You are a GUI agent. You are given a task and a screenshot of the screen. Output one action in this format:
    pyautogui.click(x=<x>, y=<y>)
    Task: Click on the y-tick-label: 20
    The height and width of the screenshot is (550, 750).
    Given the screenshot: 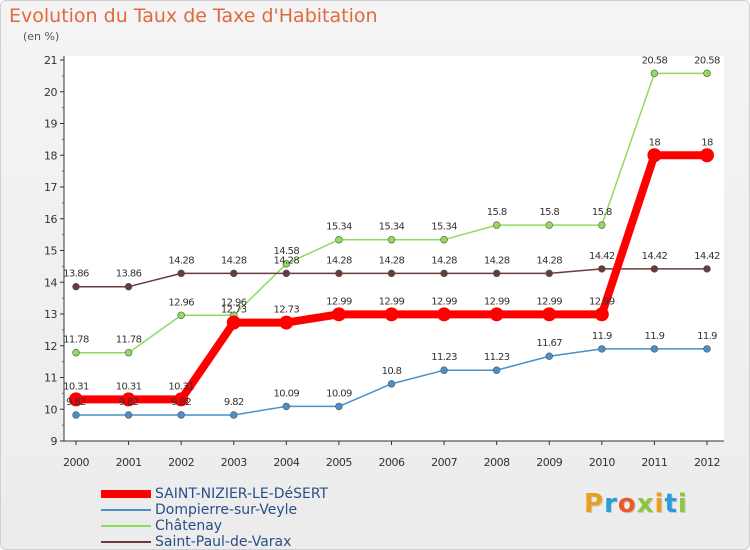 What is the action you would take?
    pyautogui.click(x=50, y=92)
    